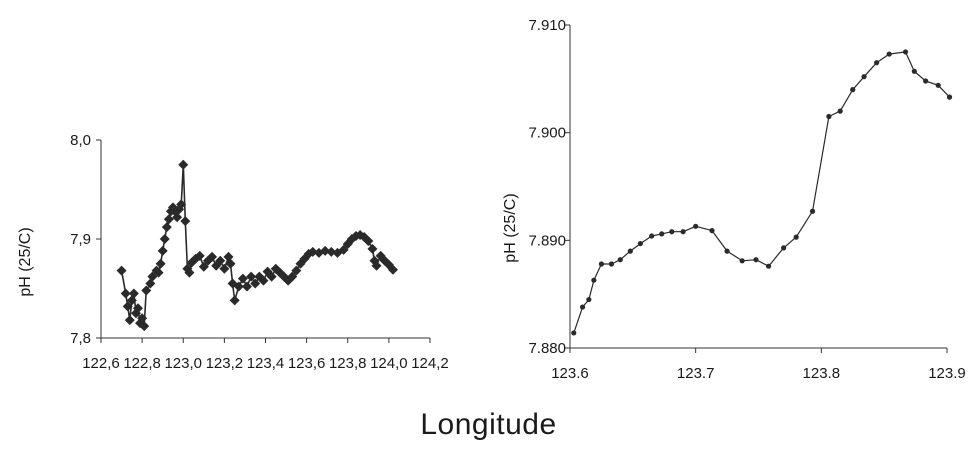 This screenshot has width=977, height=453. What do you see at coordinates (547, 25) in the screenshot?
I see `y-tick-label: 7.910` at bounding box center [547, 25].